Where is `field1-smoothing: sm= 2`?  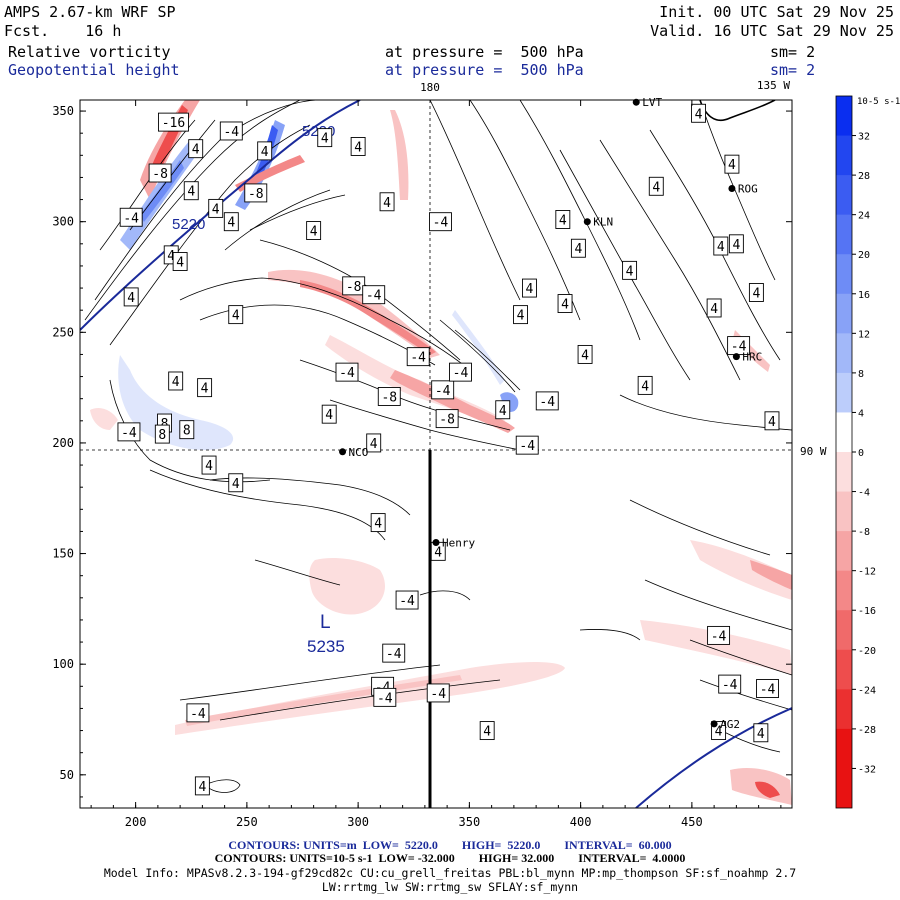
field1-smoothing: sm= 2 is located at coordinates (793, 52).